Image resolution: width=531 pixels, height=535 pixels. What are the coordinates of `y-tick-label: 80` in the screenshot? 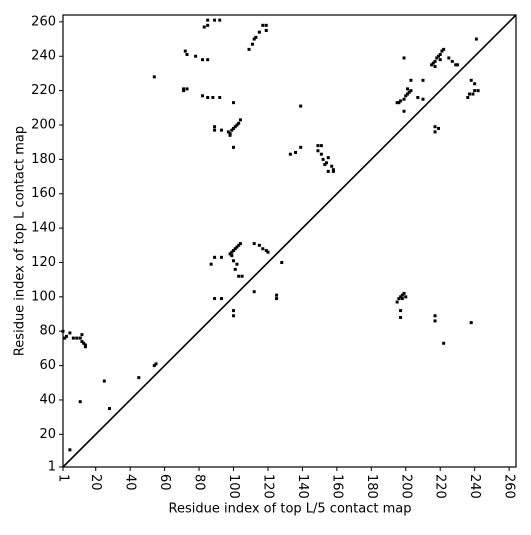 It's located at (47, 331).